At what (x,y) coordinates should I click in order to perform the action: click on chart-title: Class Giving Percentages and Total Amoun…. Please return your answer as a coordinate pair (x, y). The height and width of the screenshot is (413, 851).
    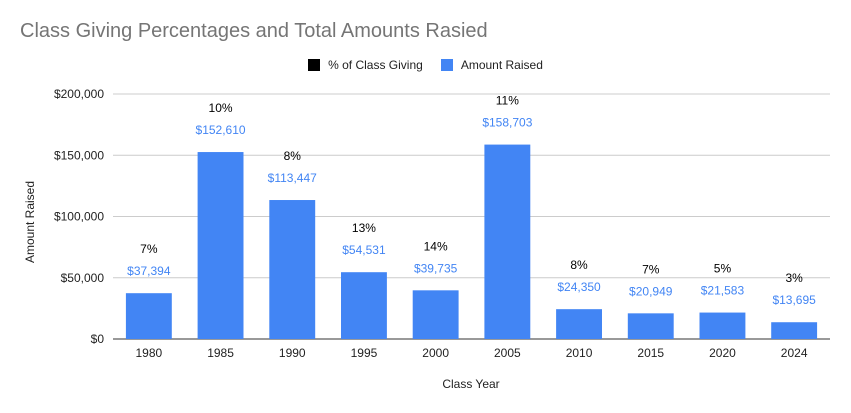
    Looking at the image, I should click on (254, 31).